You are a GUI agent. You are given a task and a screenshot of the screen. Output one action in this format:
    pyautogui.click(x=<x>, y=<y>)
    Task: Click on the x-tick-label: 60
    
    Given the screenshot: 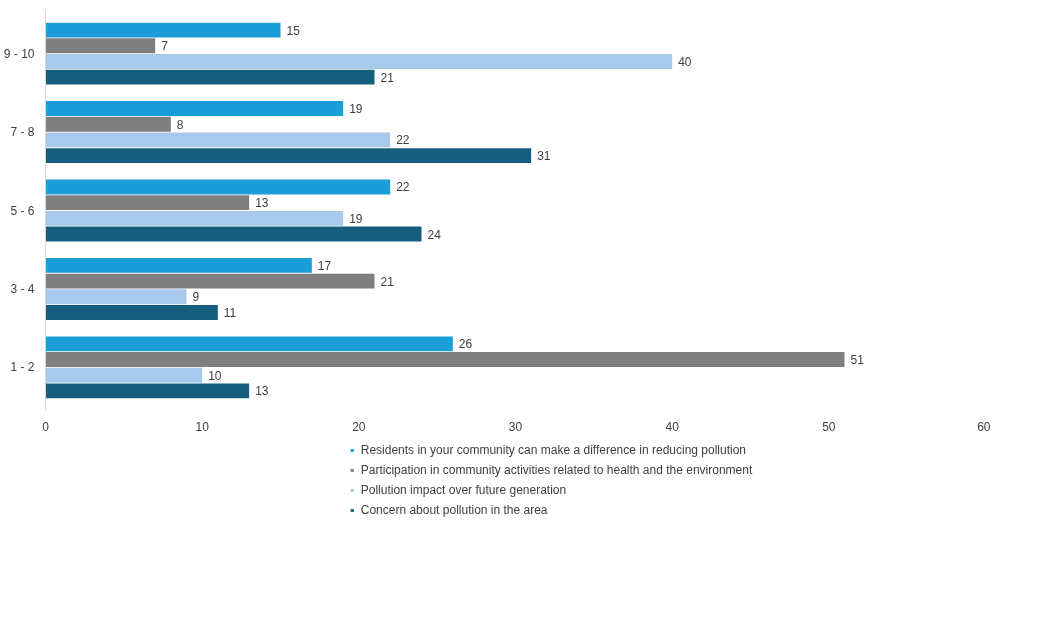 What is the action you would take?
    pyautogui.click(x=984, y=426)
    